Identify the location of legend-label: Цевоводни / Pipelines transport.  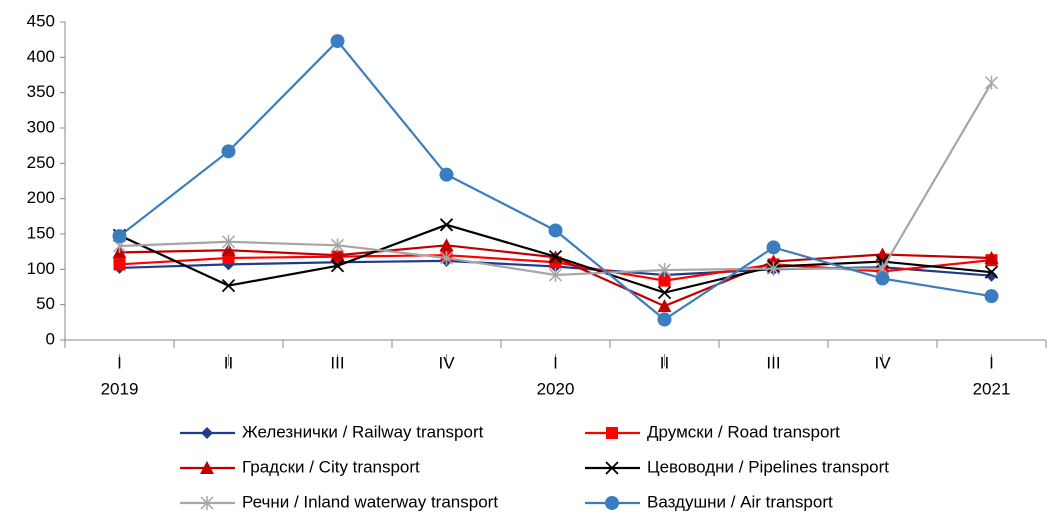
(768, 466).